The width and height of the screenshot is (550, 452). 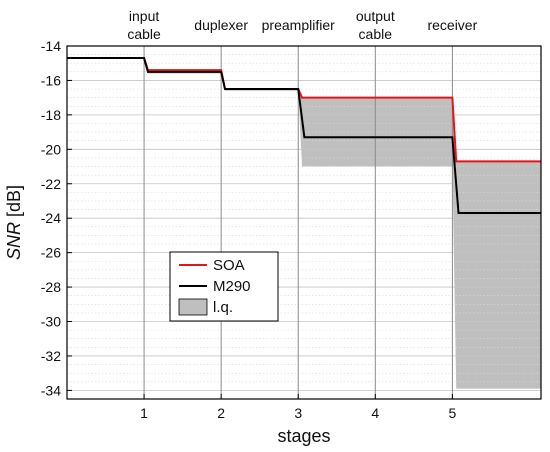 What do you see at coordinates (51, 253) in the screenshot?
I see `y-tick-label: -26` at bounding box center [51, 253].